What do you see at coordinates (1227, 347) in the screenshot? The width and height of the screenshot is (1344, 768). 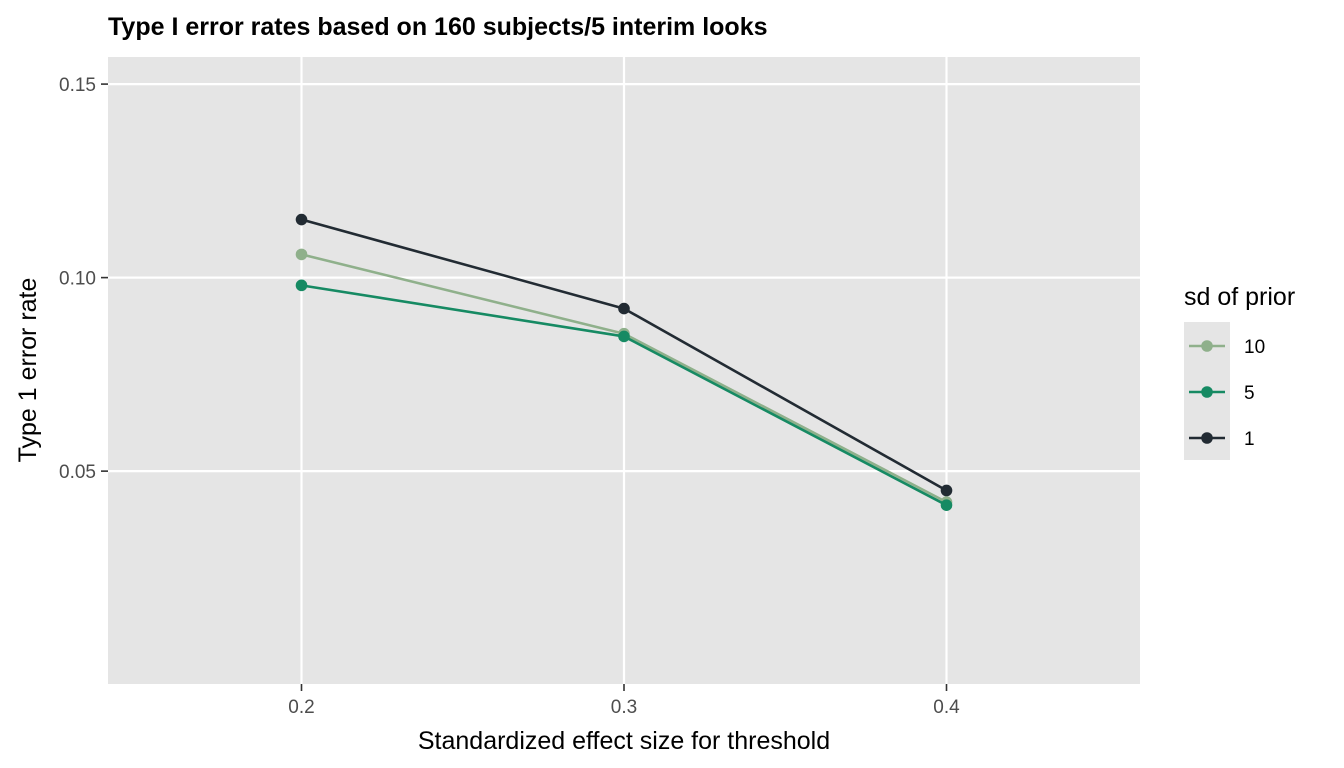 I see `legend-item-10: 10` at bounding box center [1227, 347].